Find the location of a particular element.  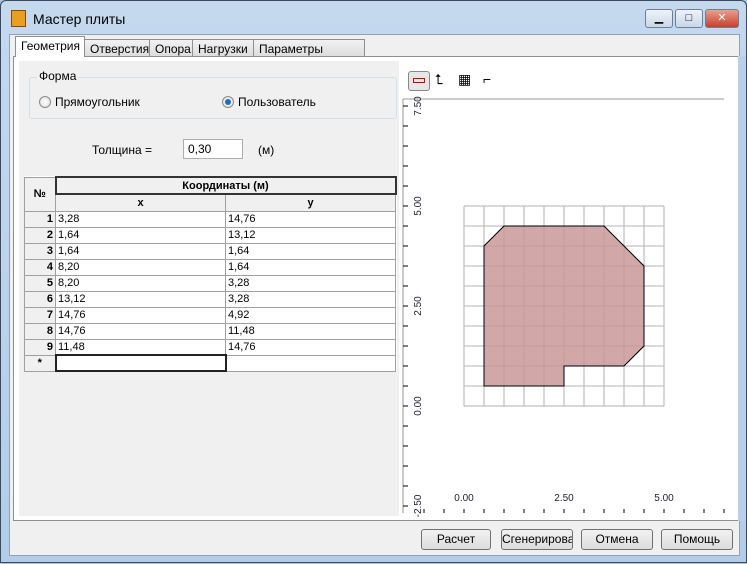

app-icon is located at coordinates (18, 18).